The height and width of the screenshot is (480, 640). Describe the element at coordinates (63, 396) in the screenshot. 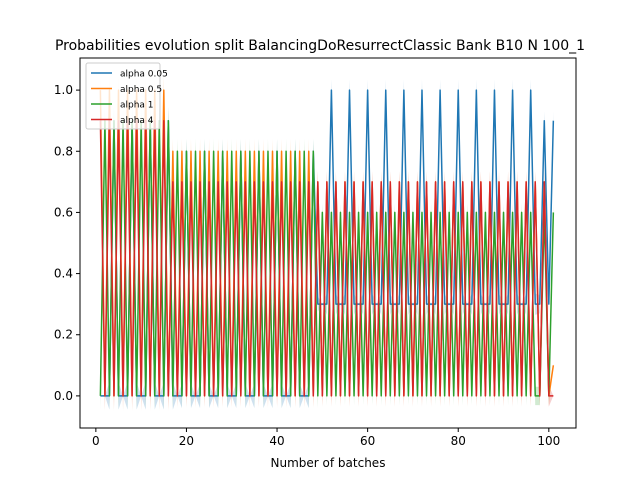

I see `y-tick-label: 0.0` at that location.